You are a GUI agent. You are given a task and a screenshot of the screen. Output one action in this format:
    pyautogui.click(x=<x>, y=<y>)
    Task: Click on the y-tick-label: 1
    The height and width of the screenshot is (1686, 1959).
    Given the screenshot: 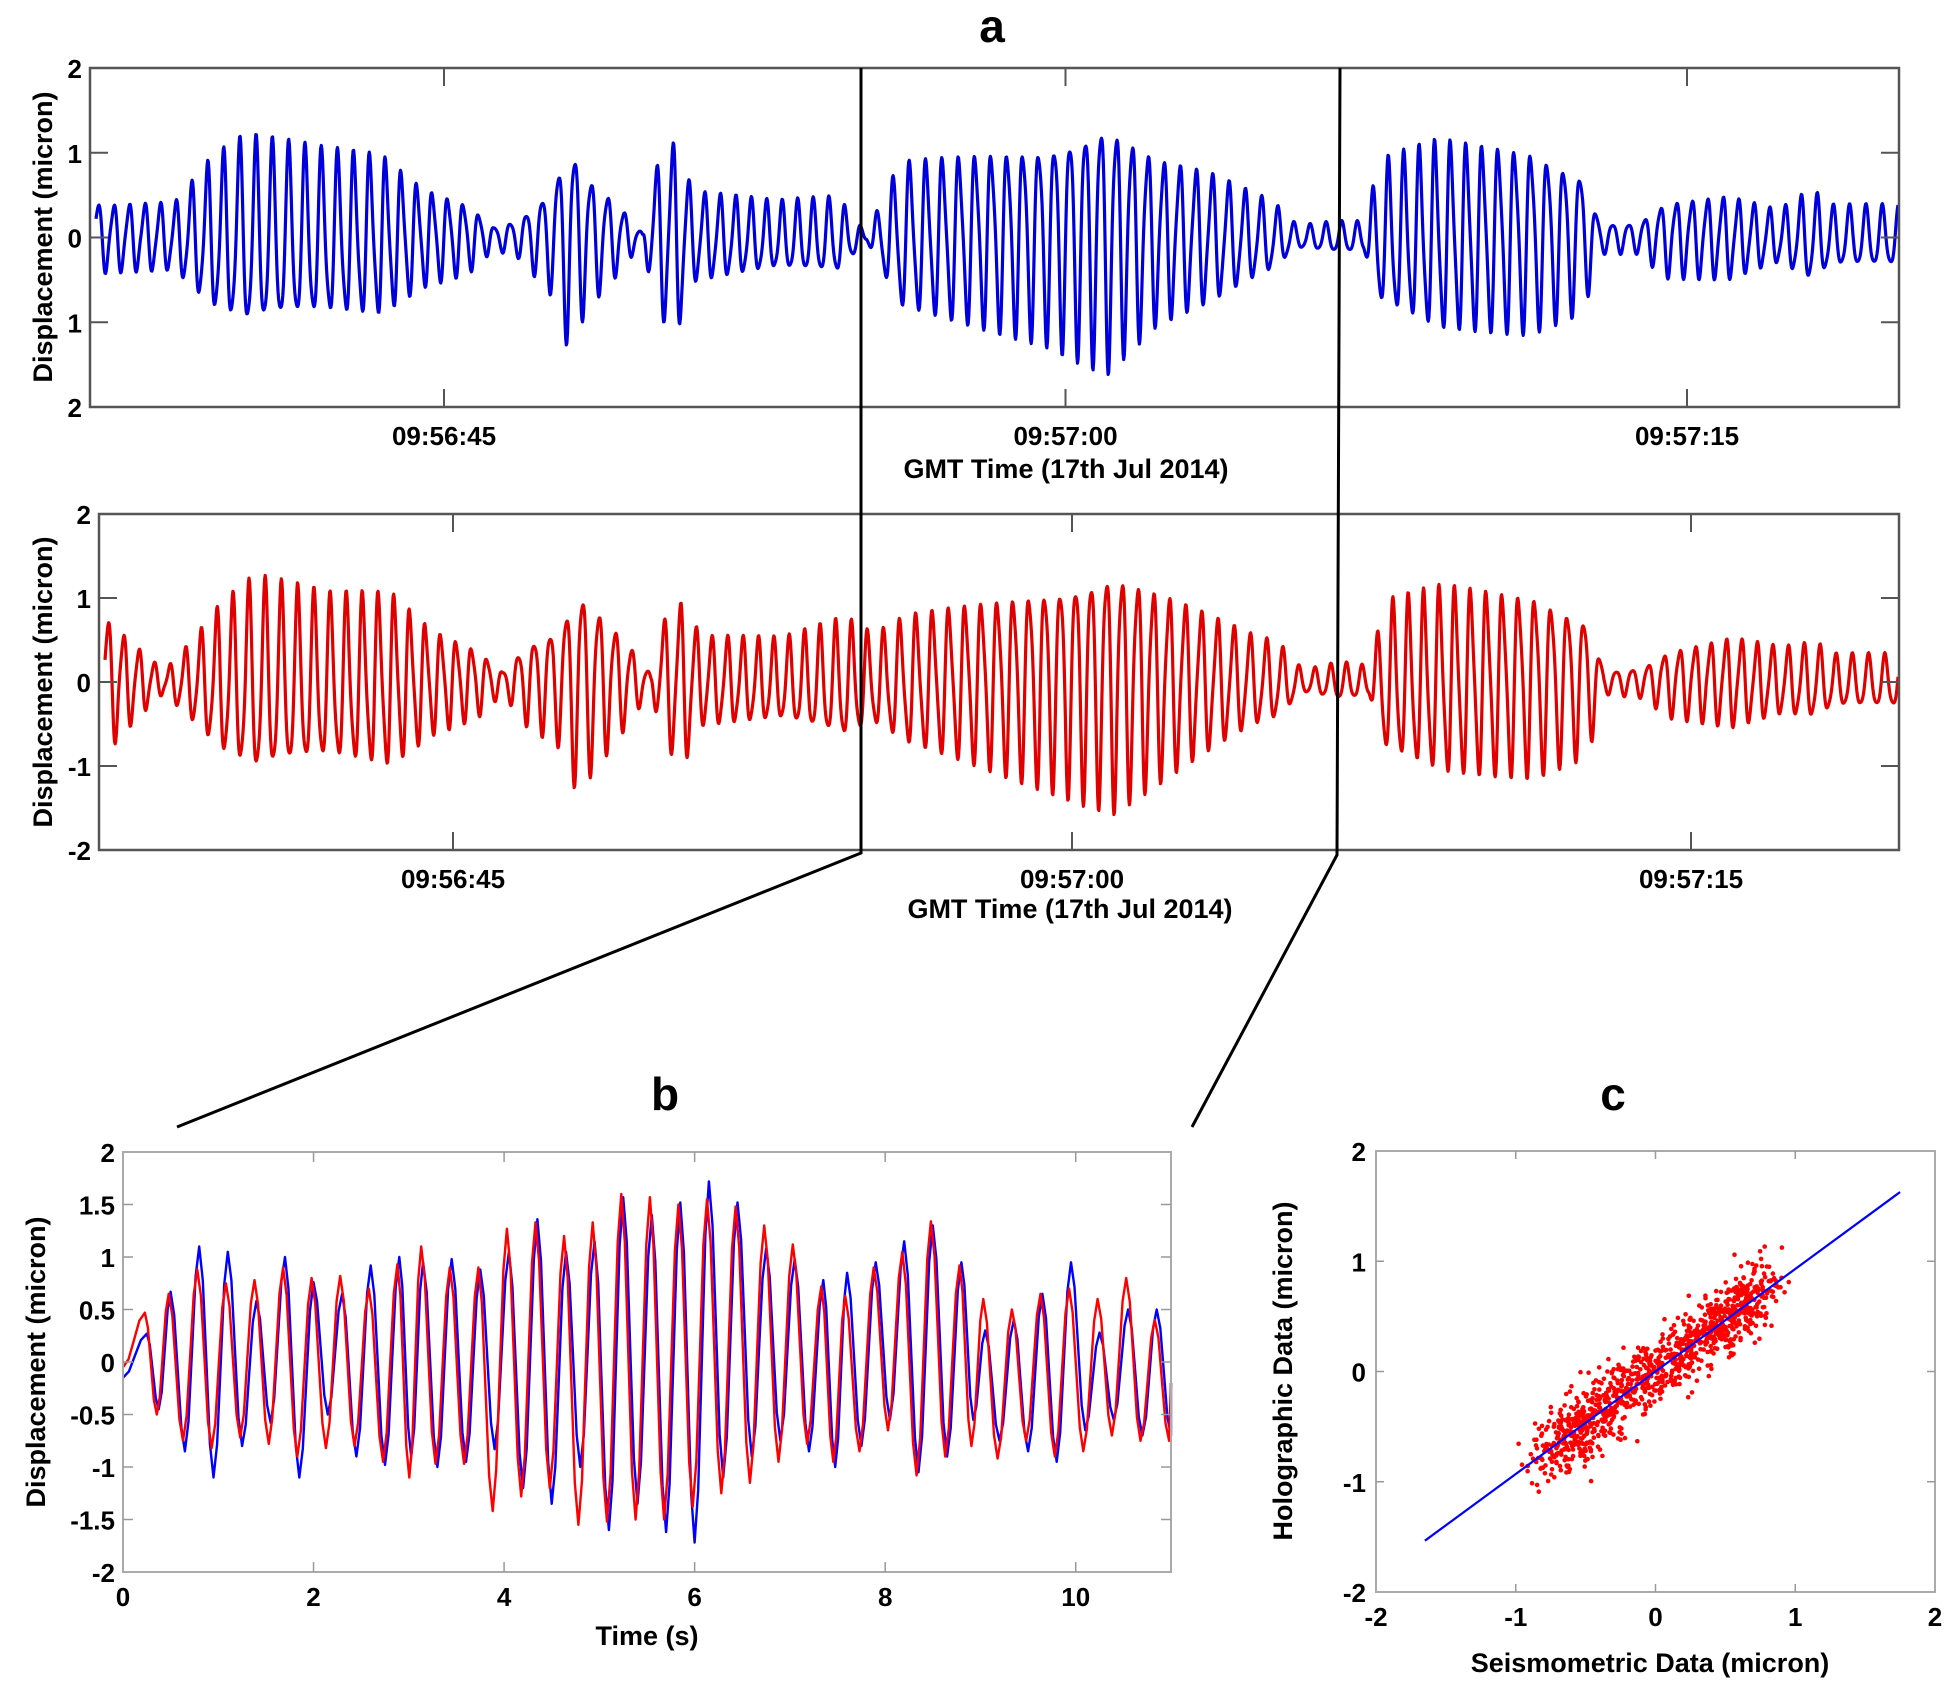 What is the action you would take?
    pyautogui.click(x=108, y=1258)
    